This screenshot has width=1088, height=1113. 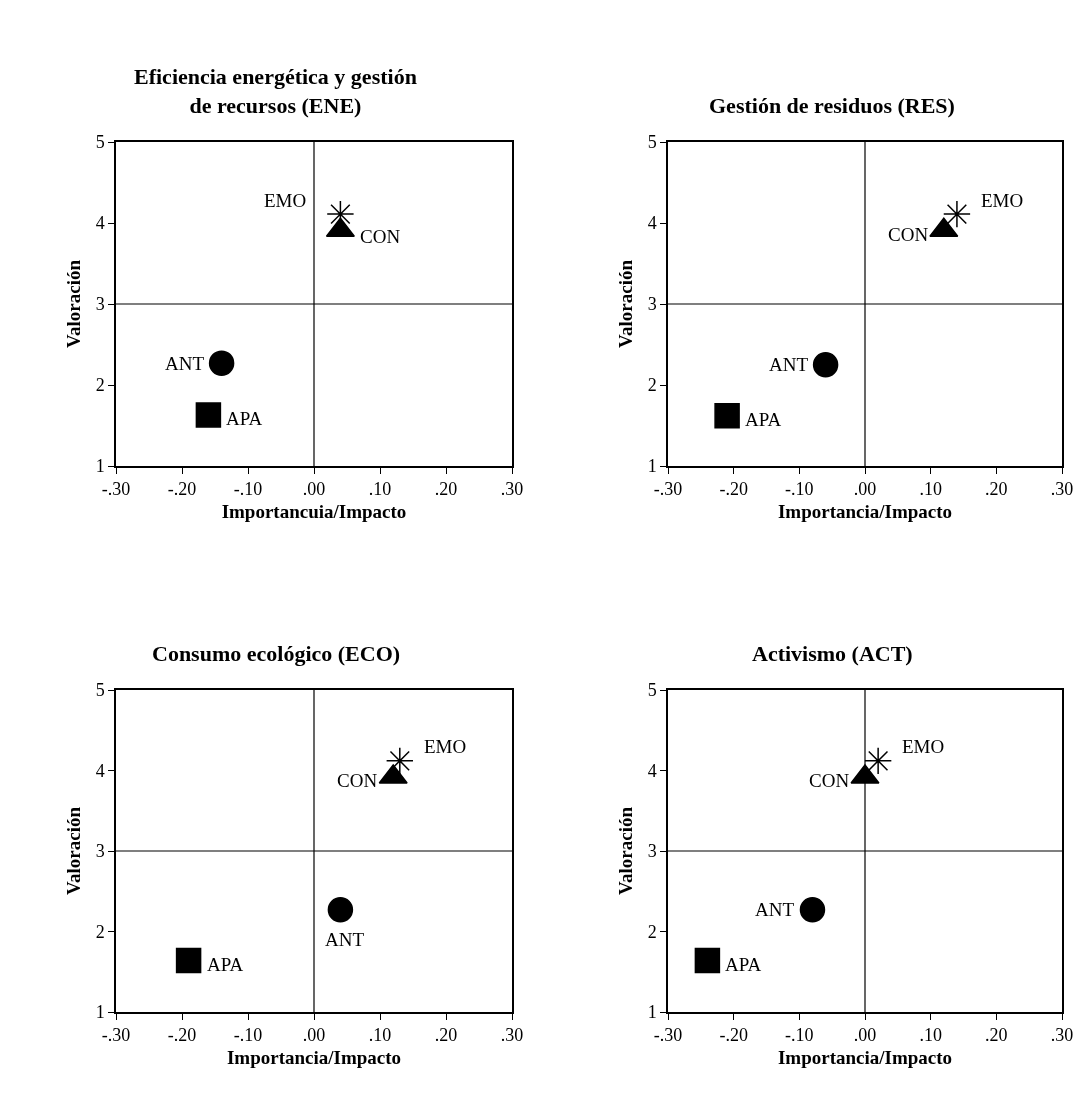 I want to click on chart-title: Consumo ecológico (ECO), so click(x=276, y=653).